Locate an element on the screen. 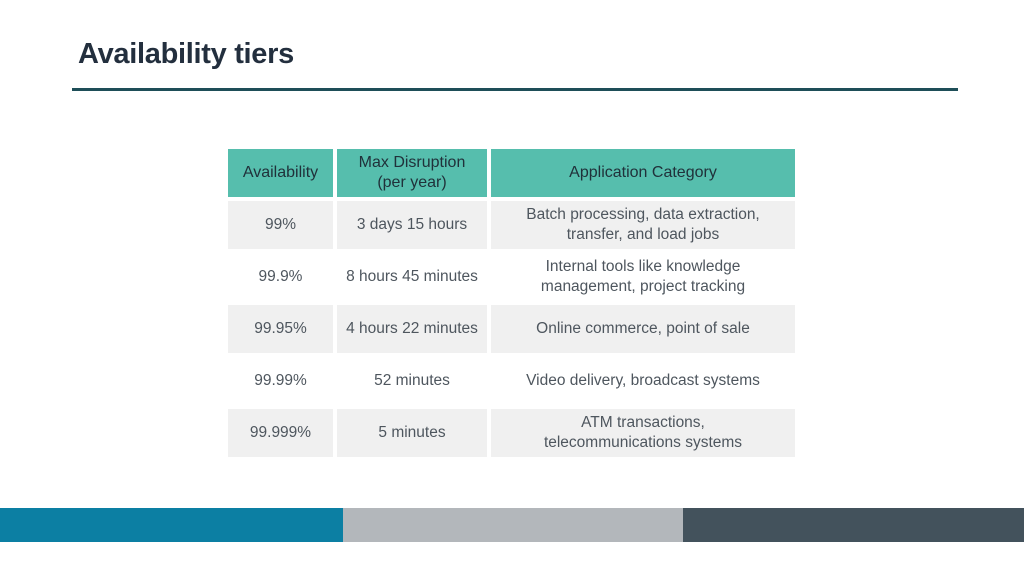 Image resolution: width=1024 pixels, height=574 pixels. disruption-cell: 8 hours 45 minutes is located at coordinates (412, 277).